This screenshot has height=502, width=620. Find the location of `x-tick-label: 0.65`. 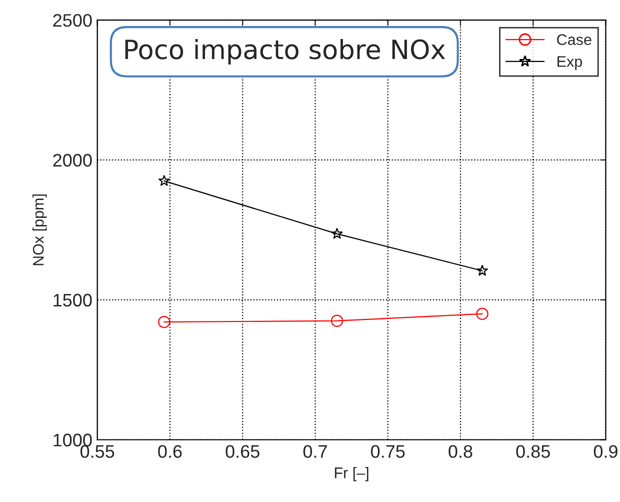

x-tick-label: 0.65 is located at coordinates (243, 451).